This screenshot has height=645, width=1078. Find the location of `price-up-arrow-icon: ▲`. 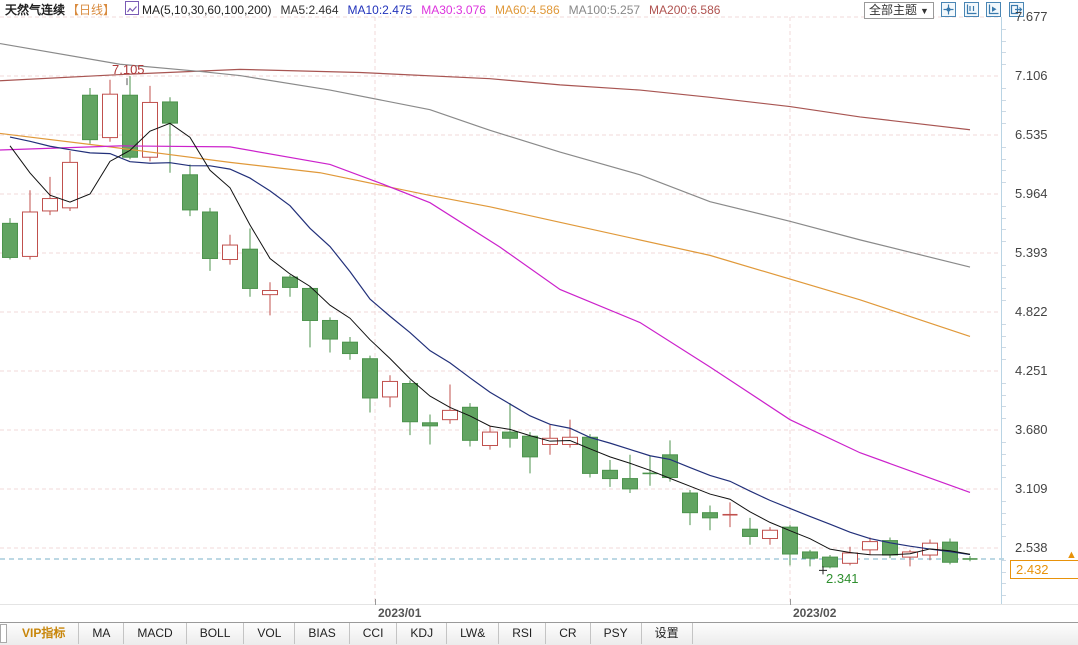

price-up-arrow-icon: ▲ is located at coordinates (1071, 555).